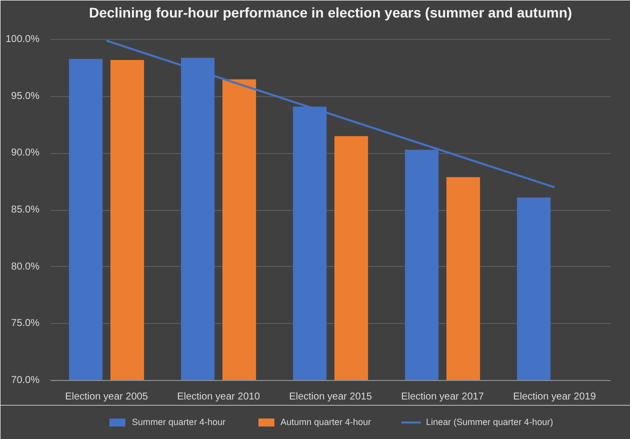  Describe the element at coordinates (326, 422) in the screenshot. I see `legend-label: Autumn quarter 4-hour` at that location.